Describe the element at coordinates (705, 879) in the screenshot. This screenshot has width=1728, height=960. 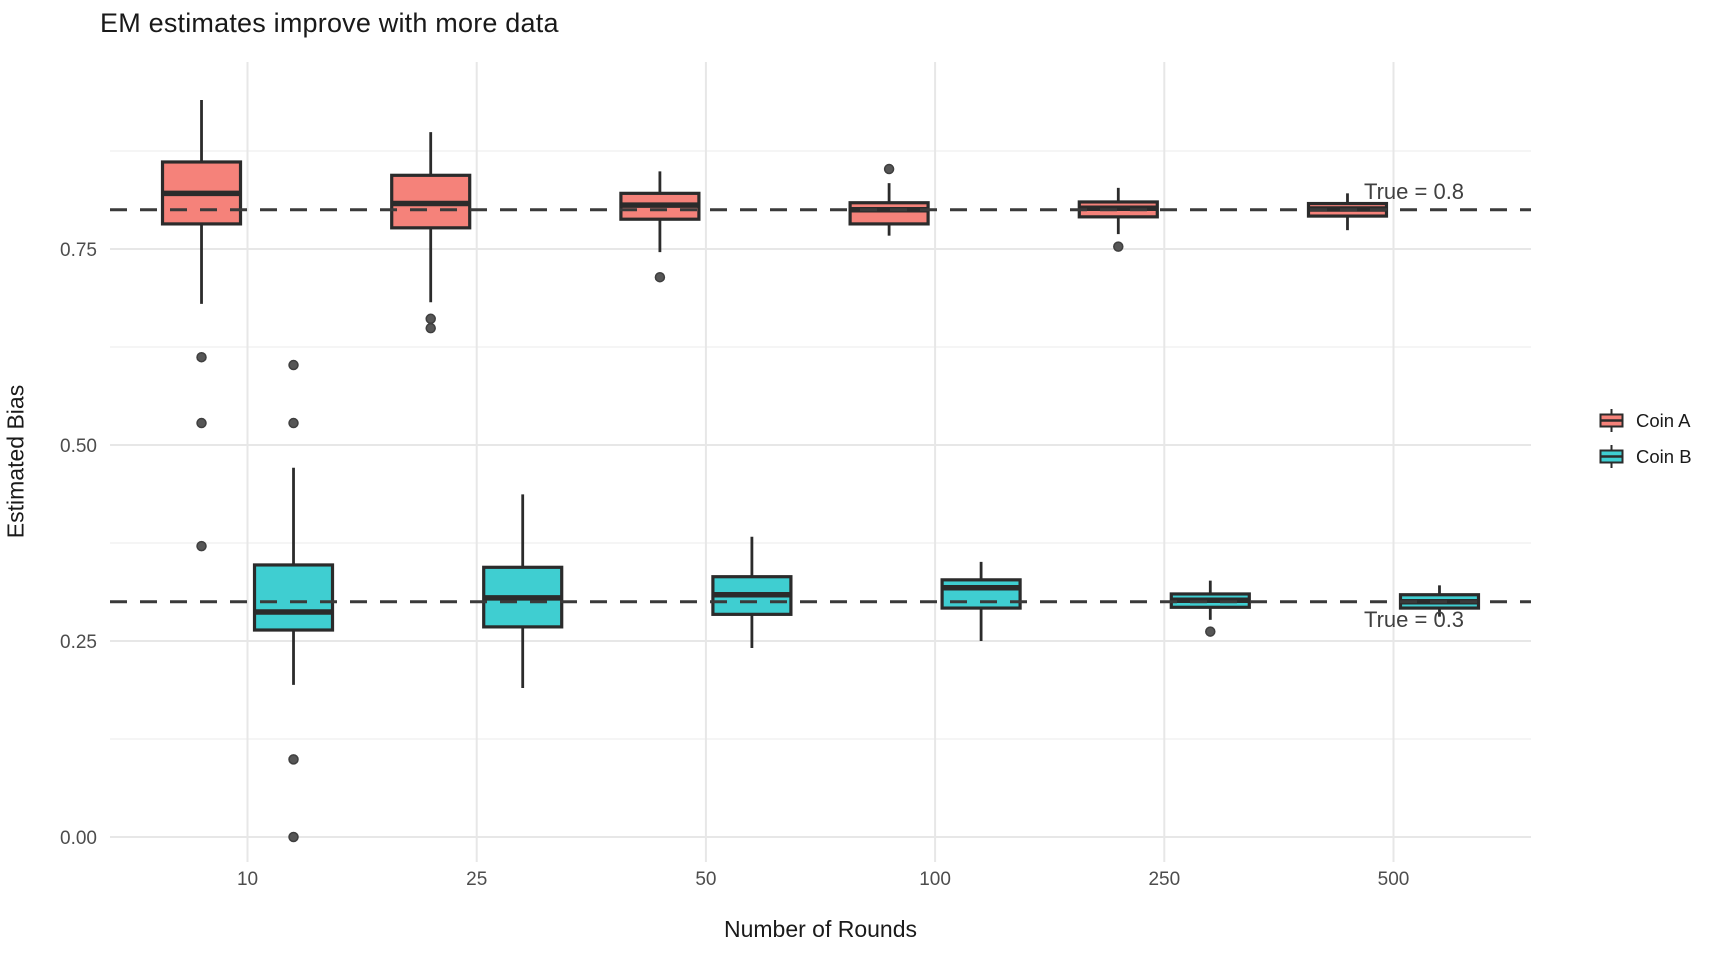
I see `x-tick-label: 50` at that location.